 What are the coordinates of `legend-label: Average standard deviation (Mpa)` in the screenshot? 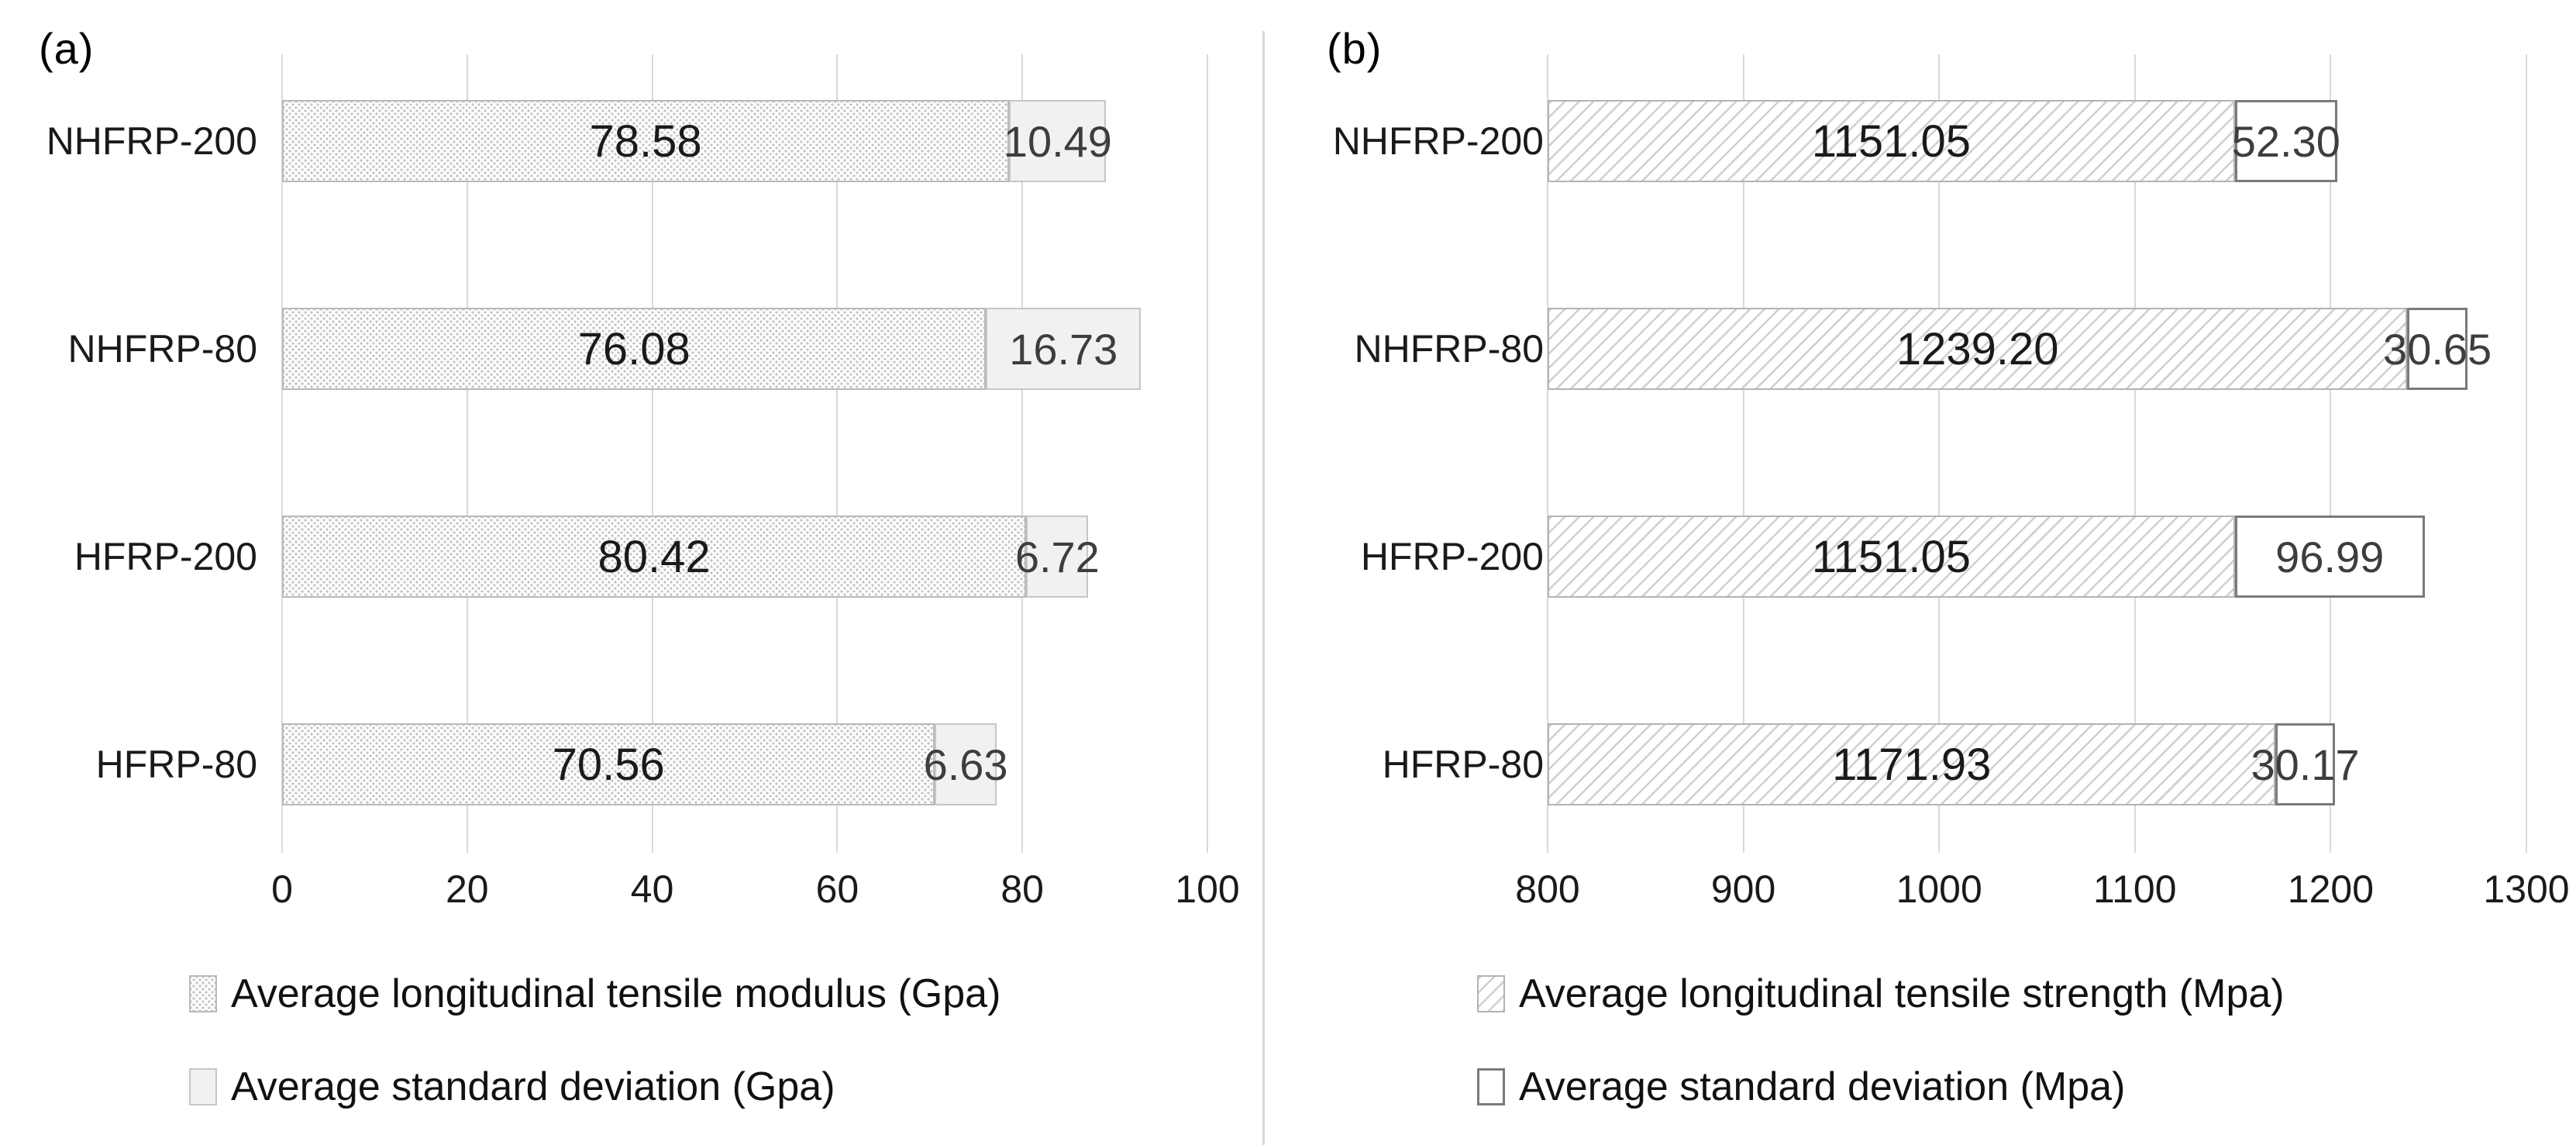 It's located at (1822, 1086).